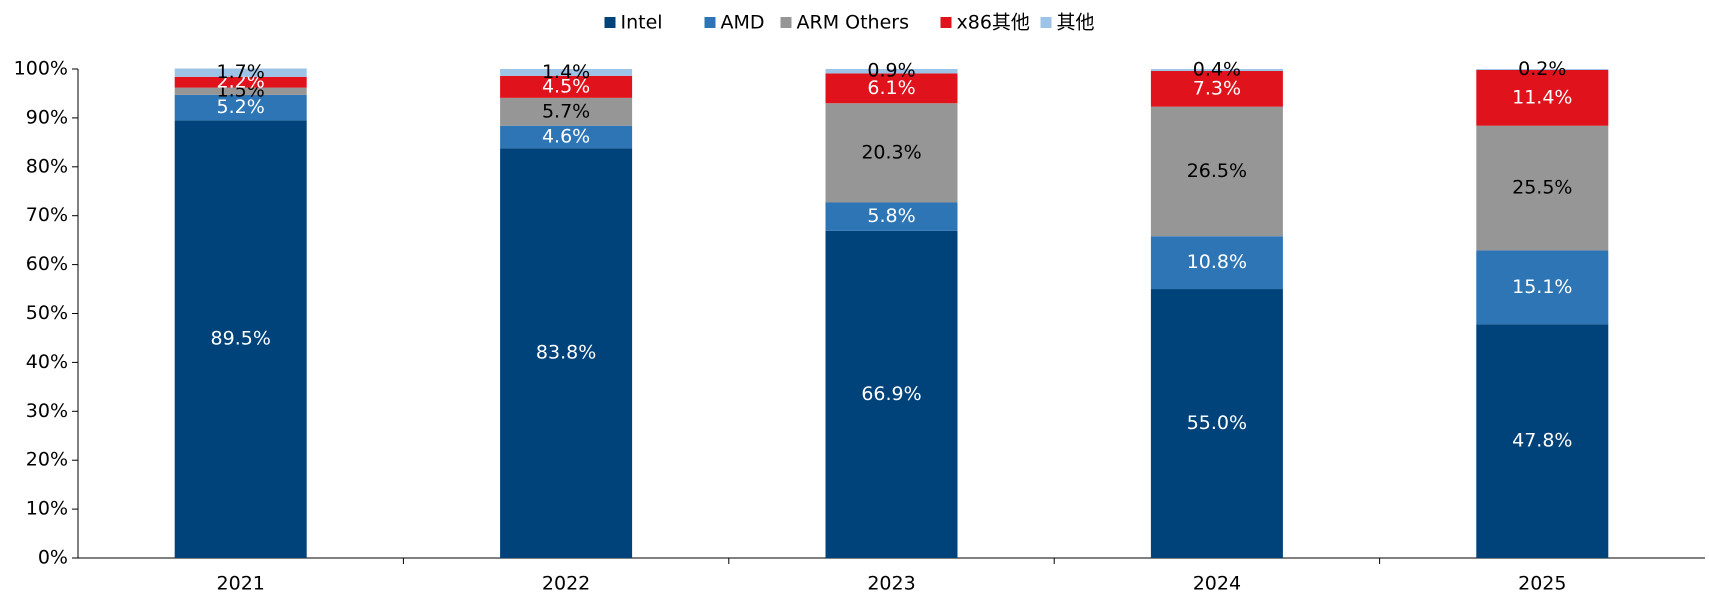 Image resolution: width=1709 pixels, height=600 pixels. Describe the element at coordinates (1076, 23) in the screenshot. I see `legend-label: 其他` at that location.